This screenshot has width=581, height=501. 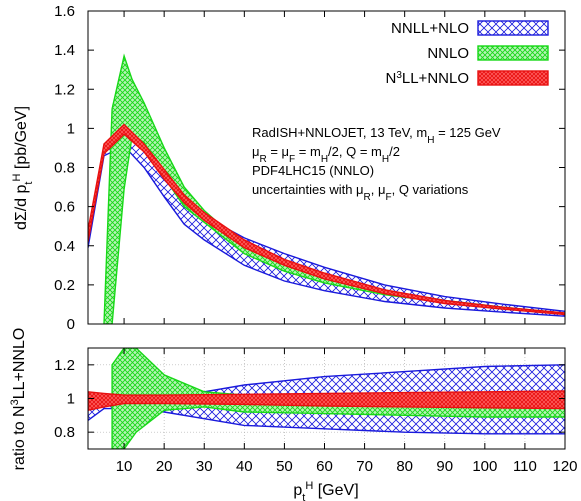 I want to click on x-tick-label: 60, so click(x=324, y=466).